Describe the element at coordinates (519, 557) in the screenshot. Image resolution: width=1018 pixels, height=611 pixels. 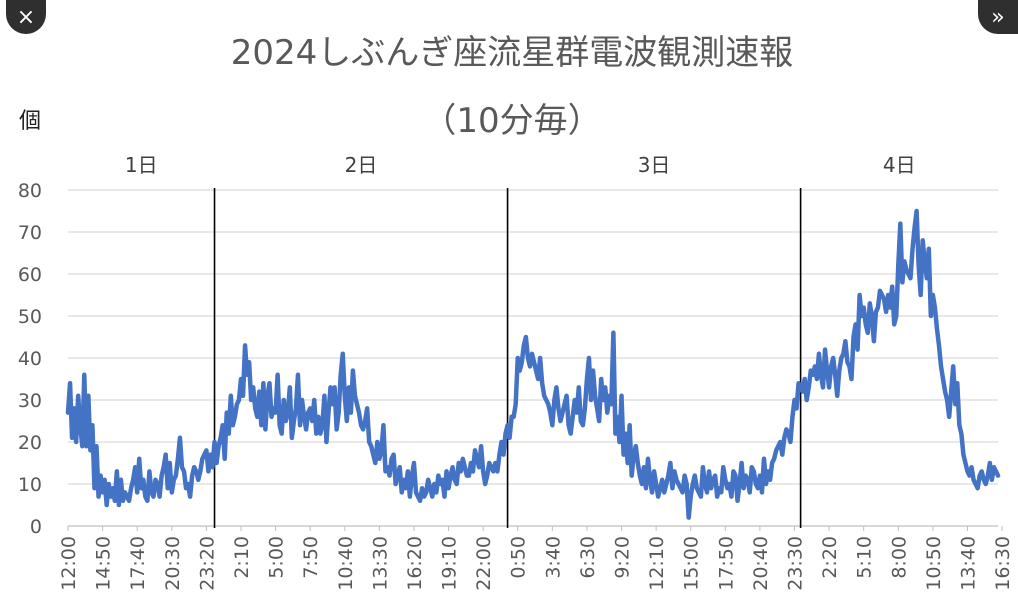
I see `x-tick-label: 0:50` at that location.